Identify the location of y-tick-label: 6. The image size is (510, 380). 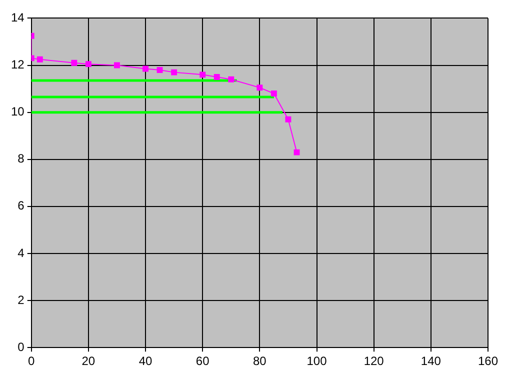
(21, 205).